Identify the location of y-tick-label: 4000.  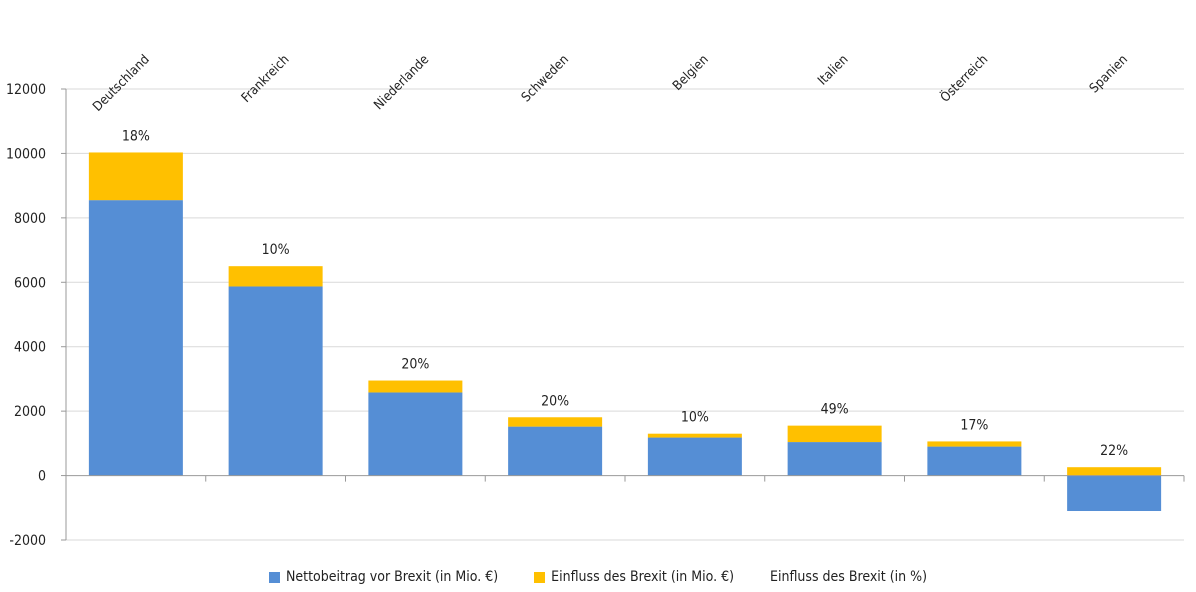
(30, 348).